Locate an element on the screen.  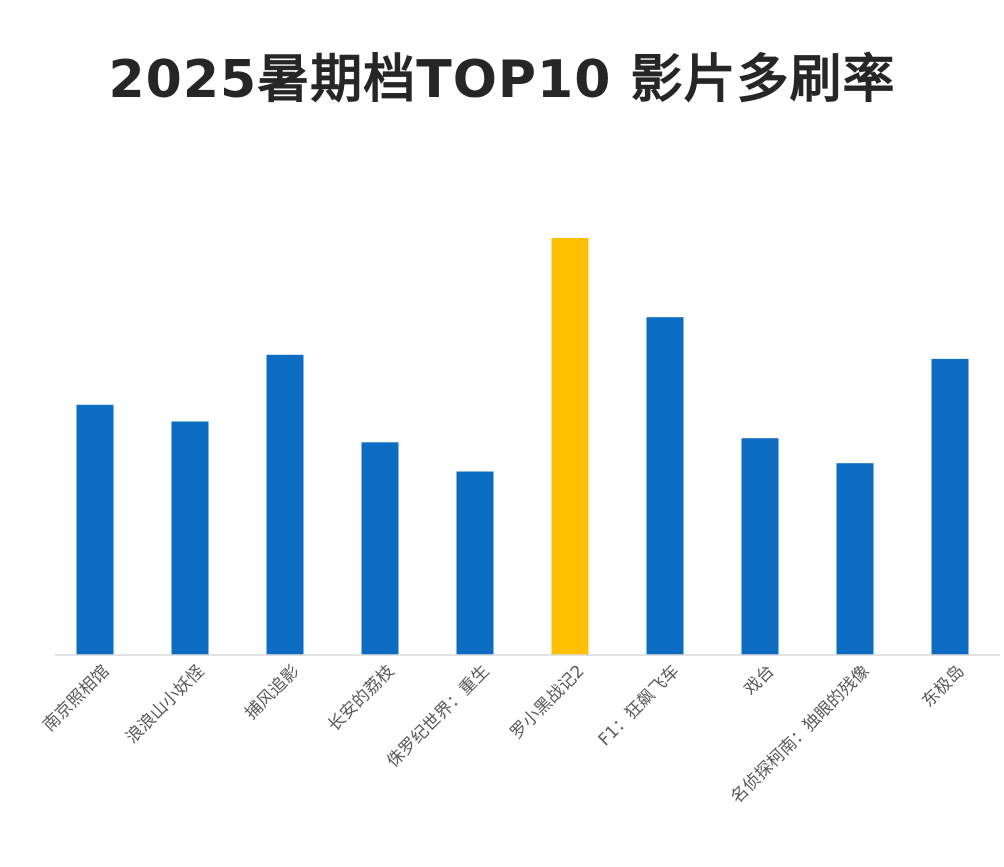
x-tick-label: 捕风追影 is located at coordinates (272, 692).